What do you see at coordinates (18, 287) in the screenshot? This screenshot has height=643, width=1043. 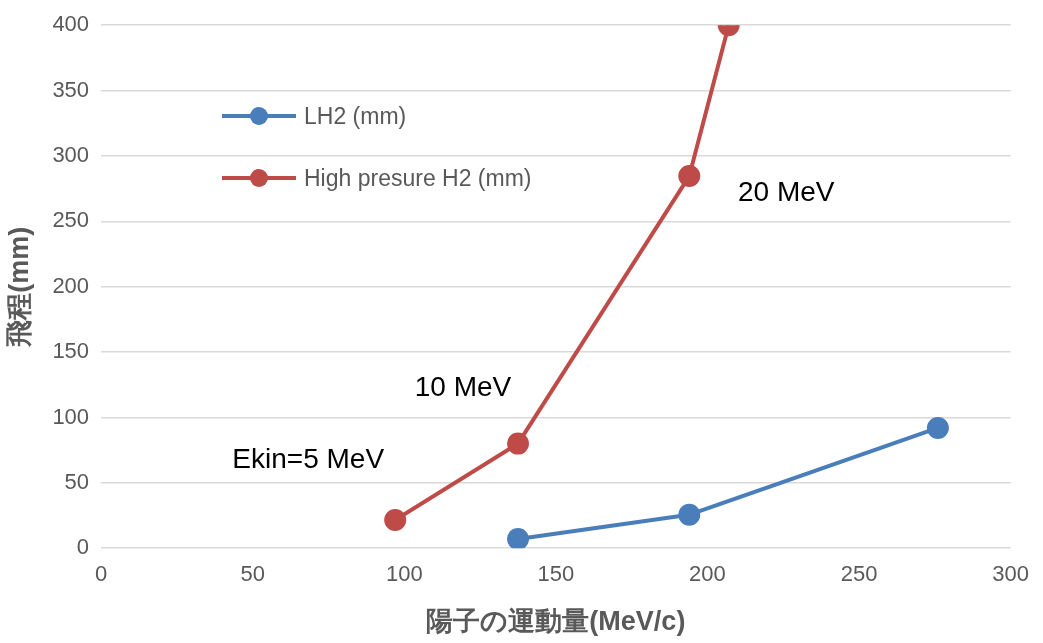 I see `y-axis-title: 飛程(mm)` at bounding box center [18, 287].